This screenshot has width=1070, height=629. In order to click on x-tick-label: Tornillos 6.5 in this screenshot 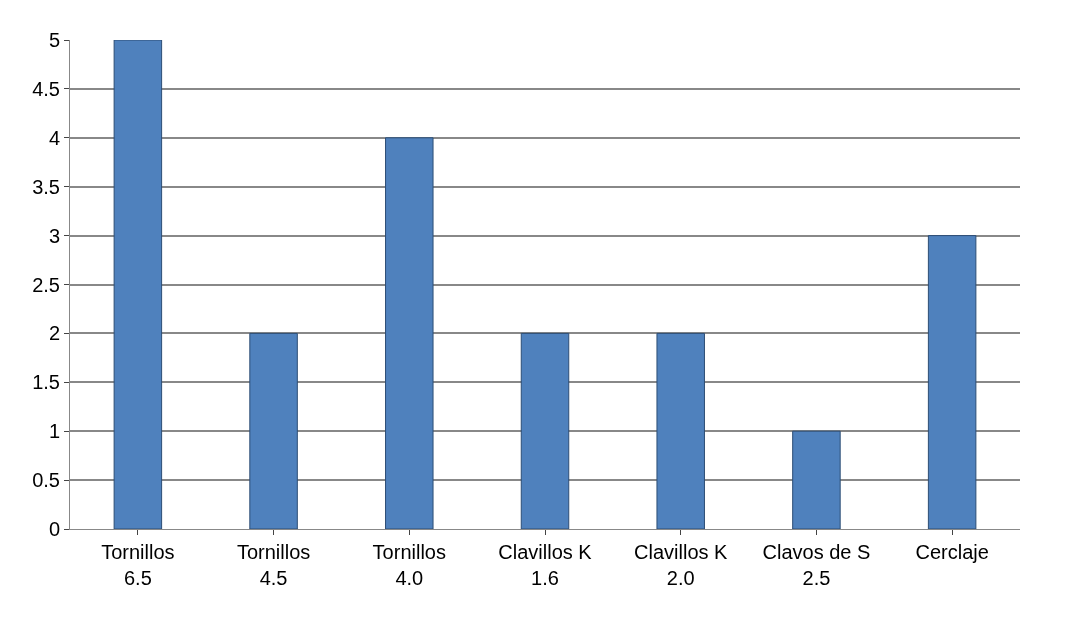, I will do `click(138, 565)`.